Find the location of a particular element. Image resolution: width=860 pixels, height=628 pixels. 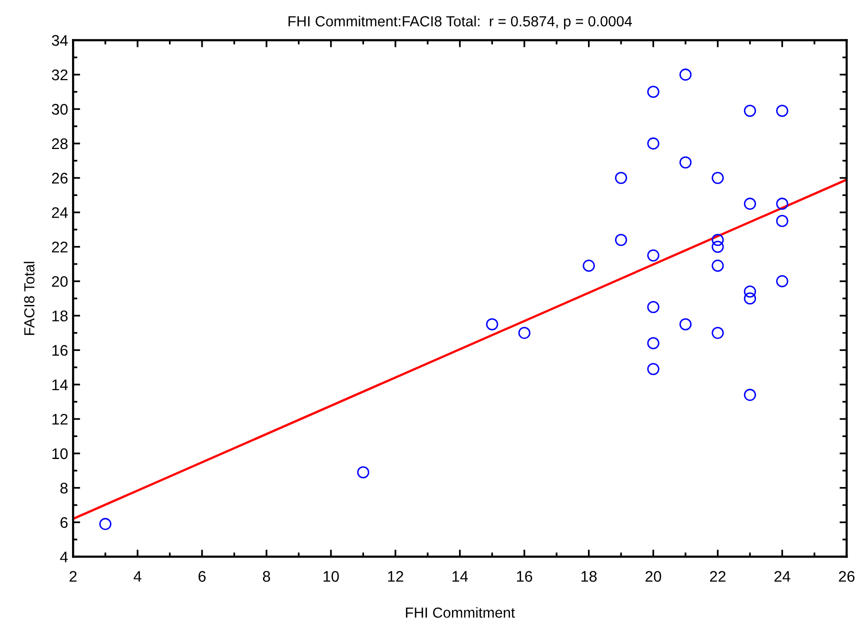

y-tick-label: 28 is located at coordinates (60, 144).